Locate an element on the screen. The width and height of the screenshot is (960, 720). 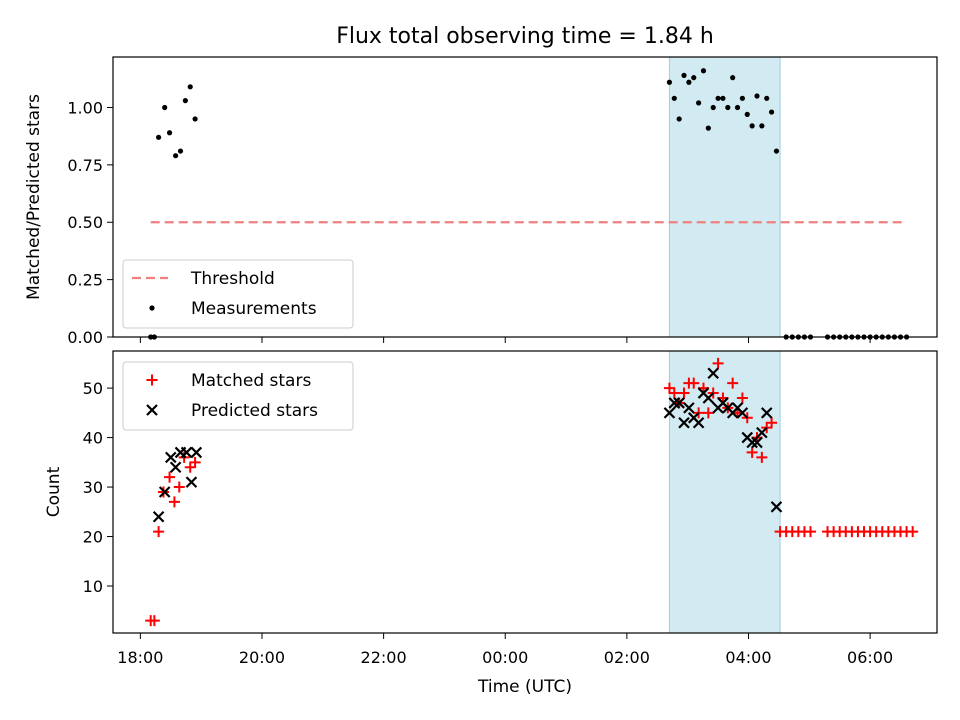
y-tick-label: 0.75 is located at coordinates (85, 165).